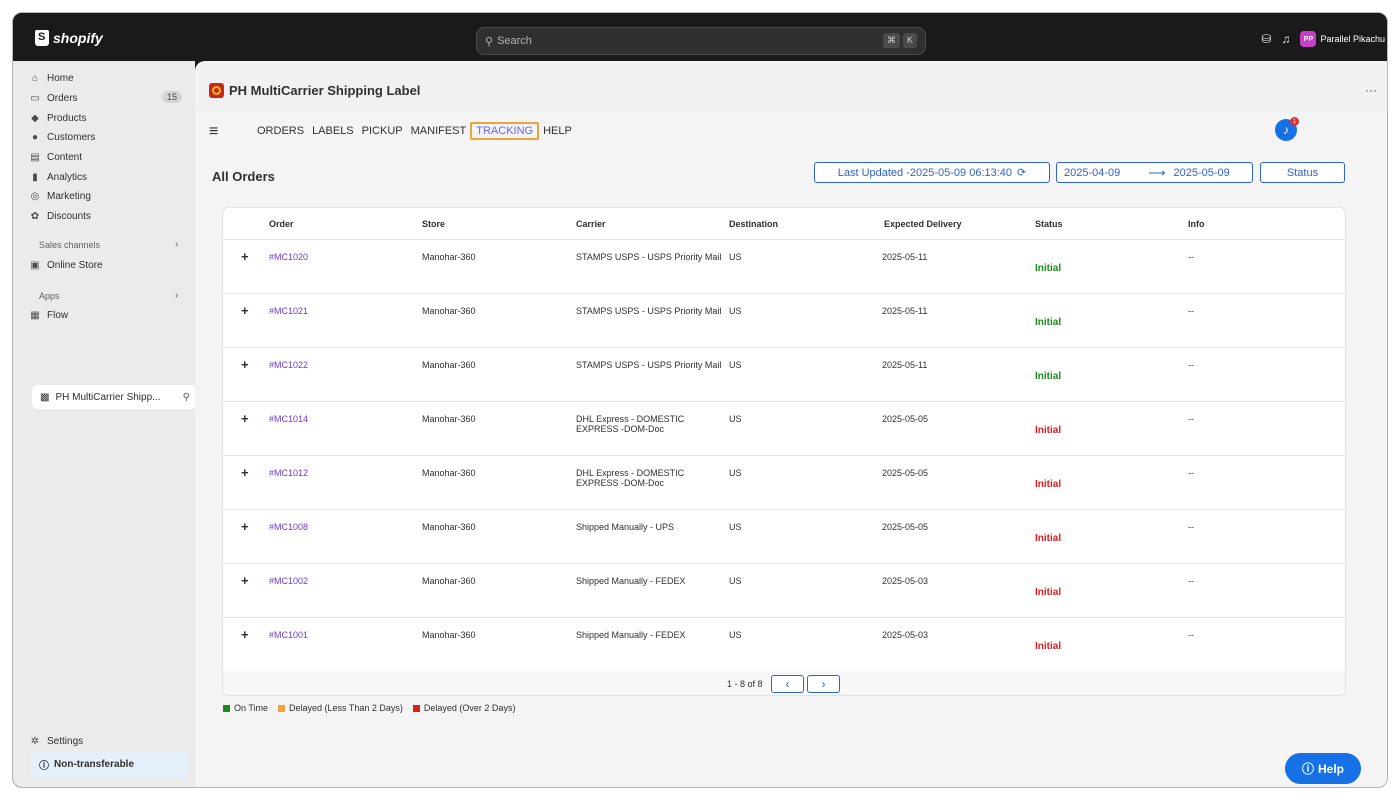 Image resolution: width=1400 pixels, height=800 pixels. Describe the element at coordinates (94, 764) in the screenshot. I see `non-transferable-label: Non-transferable` at that location.